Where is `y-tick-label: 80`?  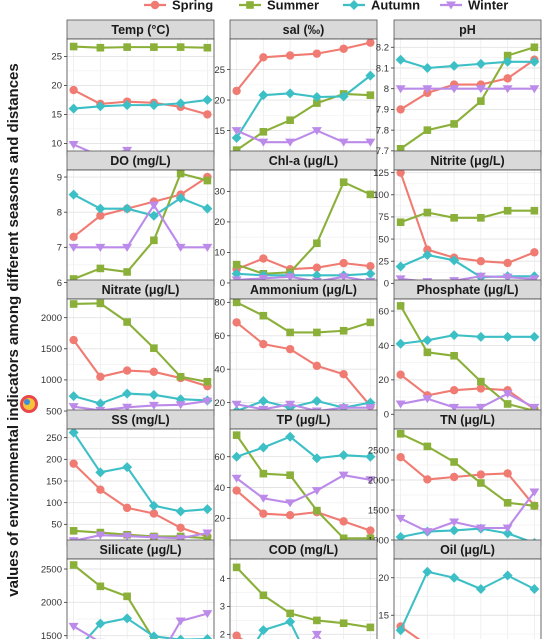 y-tick-label: 80 is located at coordinates (219, 303).